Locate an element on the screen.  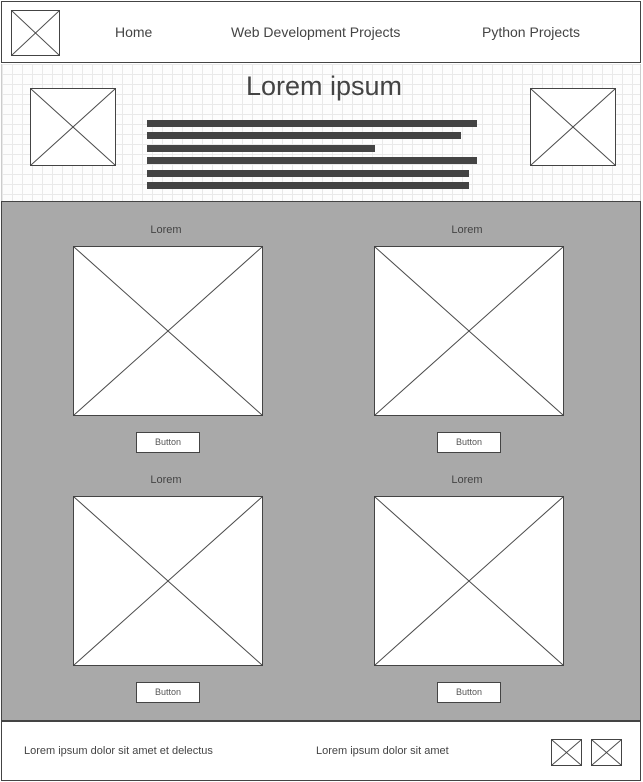
nav-link-home: Home is located at coordinates (134, 32).